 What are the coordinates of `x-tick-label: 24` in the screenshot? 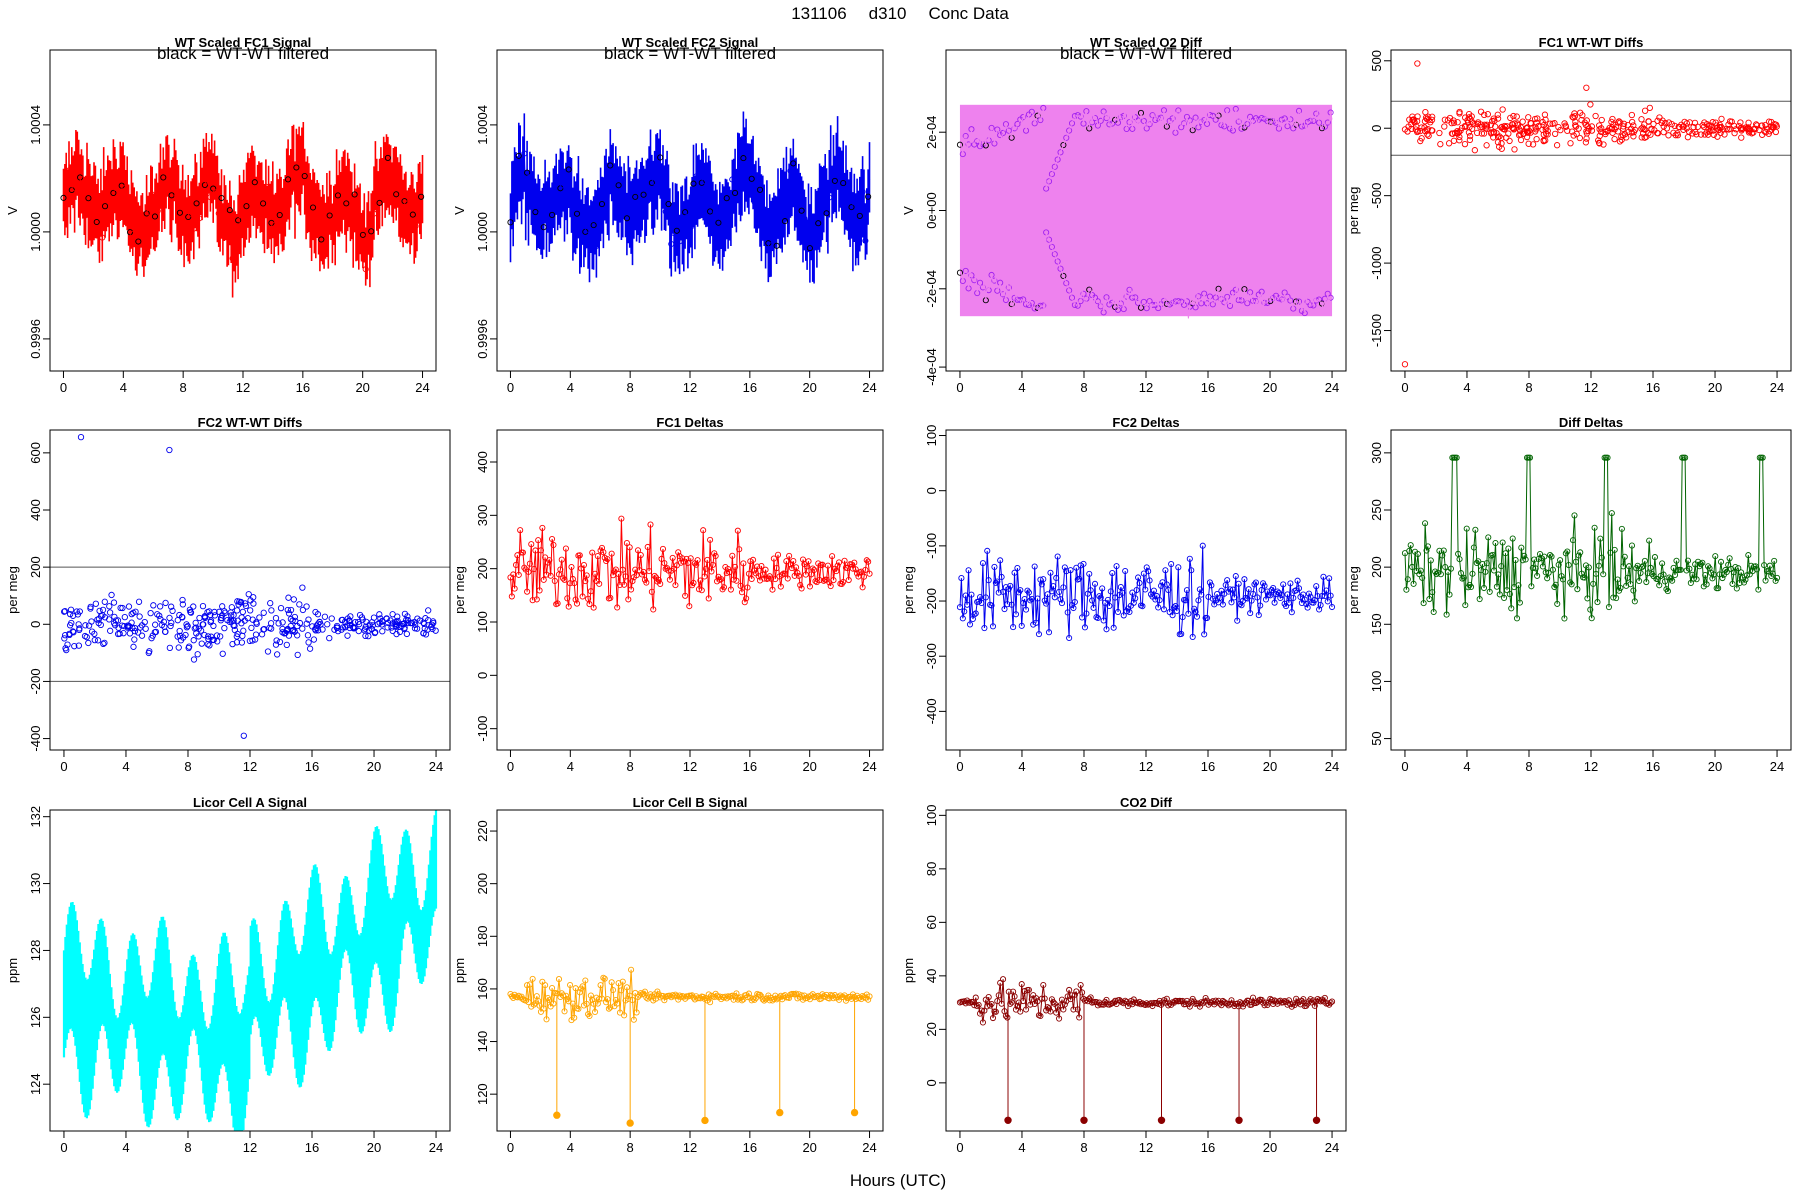 It's located at (422, 387).